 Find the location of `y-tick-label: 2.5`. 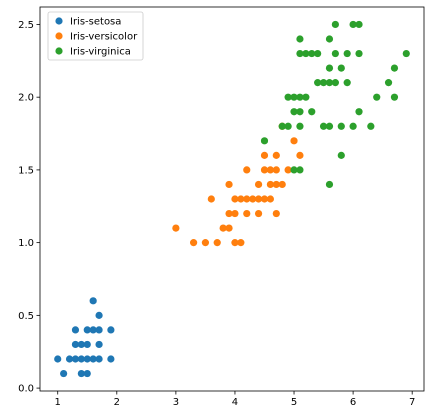

y-tick-label: 2.5 is located at coordinates (26, 25).